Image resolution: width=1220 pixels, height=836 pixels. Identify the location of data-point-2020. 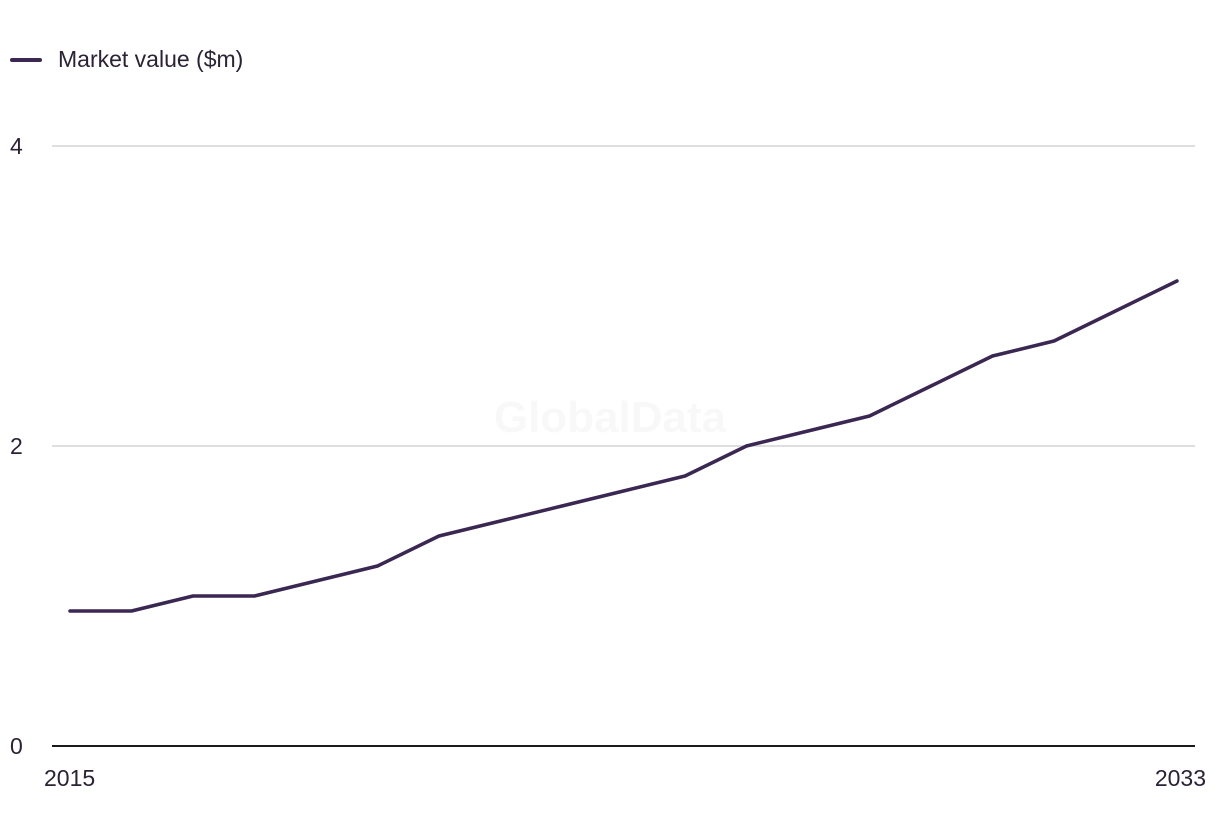
(377, 566).